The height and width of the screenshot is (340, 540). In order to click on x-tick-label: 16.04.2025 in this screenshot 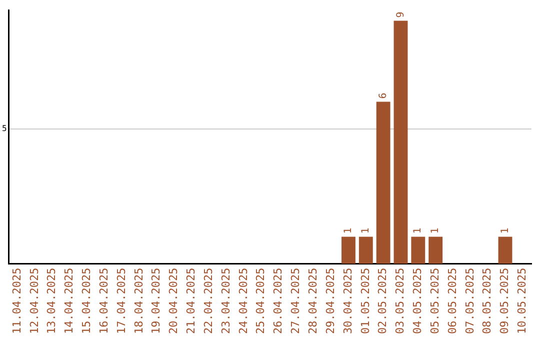, I will do `click(103, 301)`.